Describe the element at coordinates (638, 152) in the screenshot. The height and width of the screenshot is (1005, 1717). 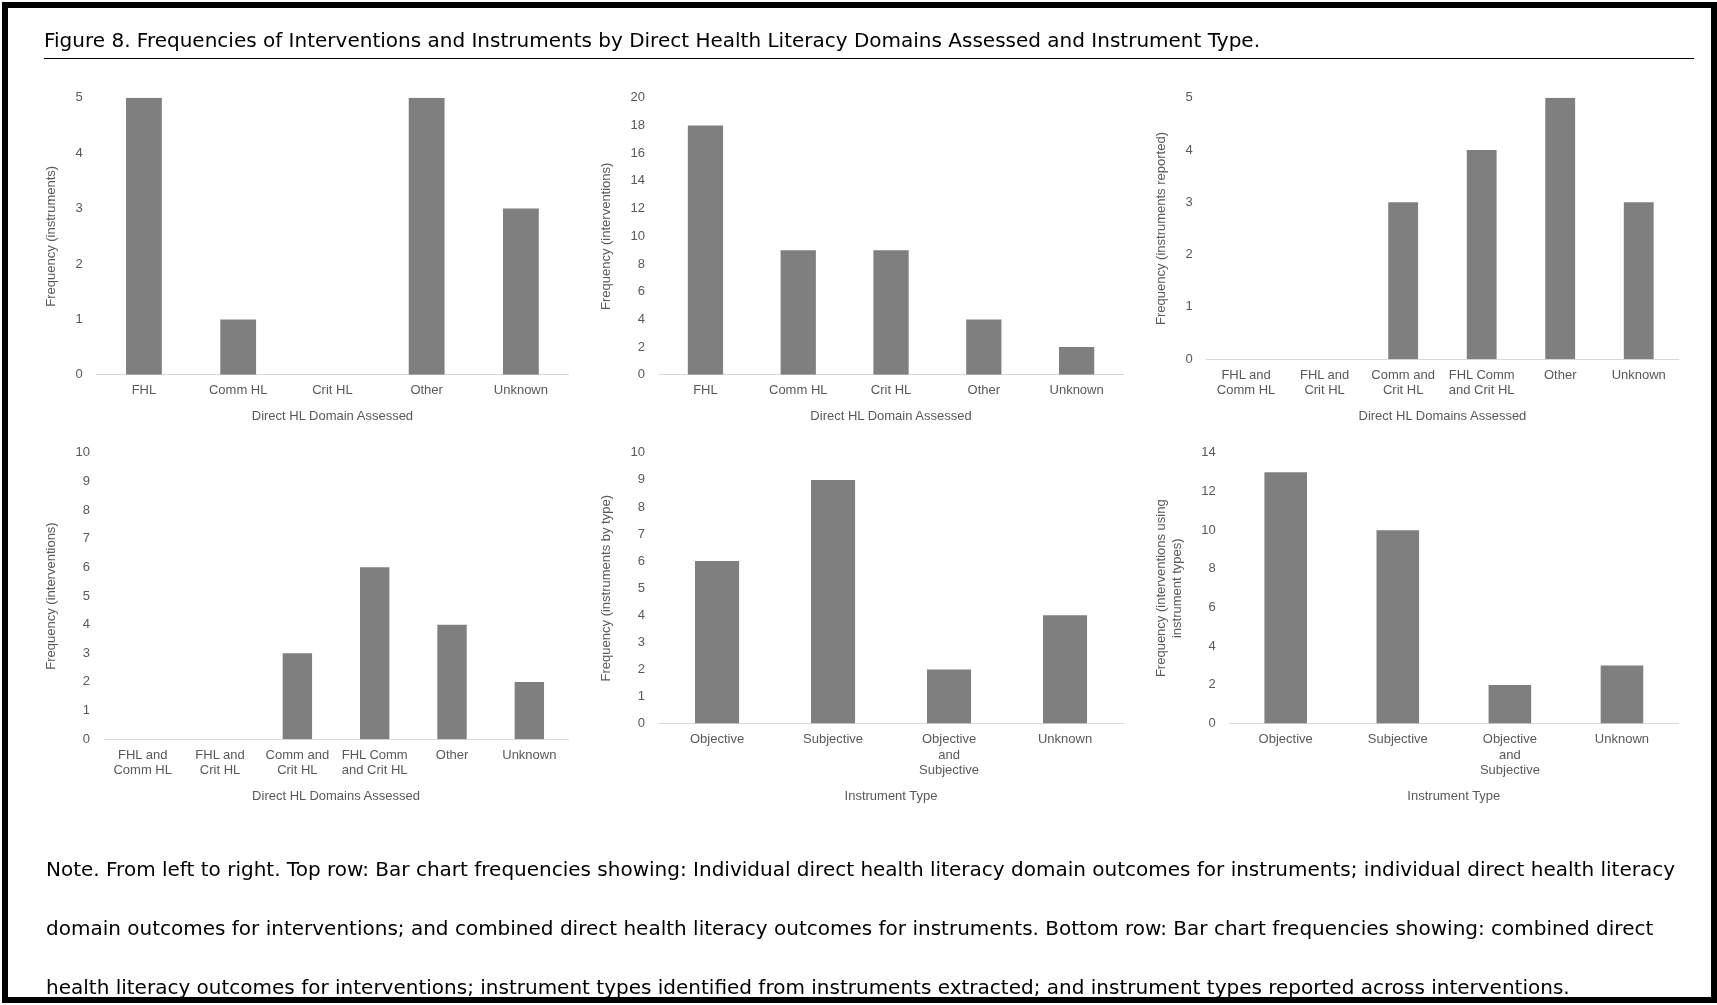
I see `y-tick-label: 16` at that location.